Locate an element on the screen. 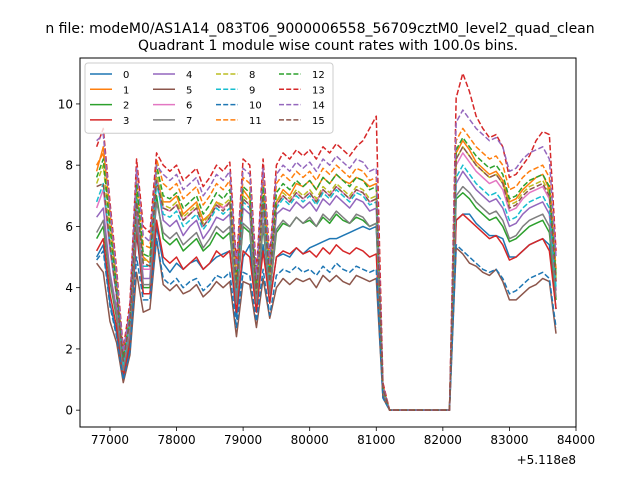  y-tick-label: 8 is located at coordinates (69, 166).